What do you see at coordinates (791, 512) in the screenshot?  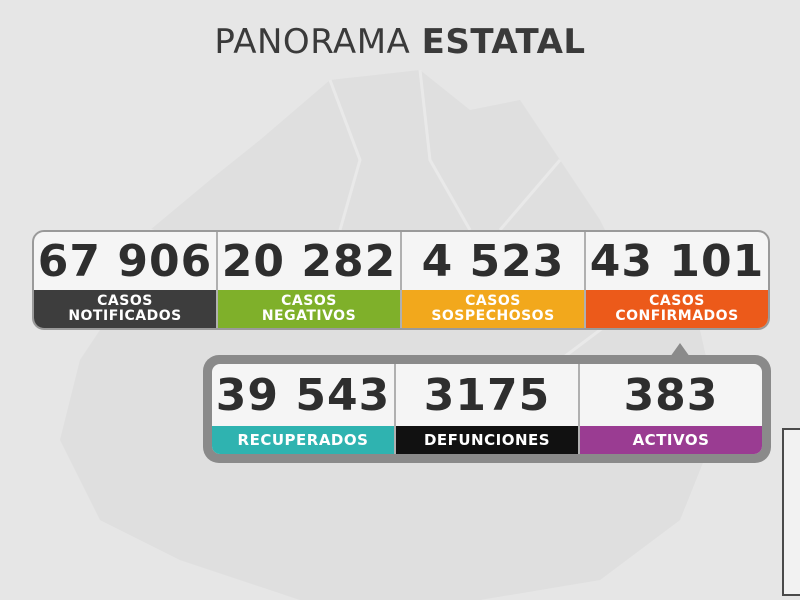 I see `side-panel-edge` at bounding box center [791, 512].